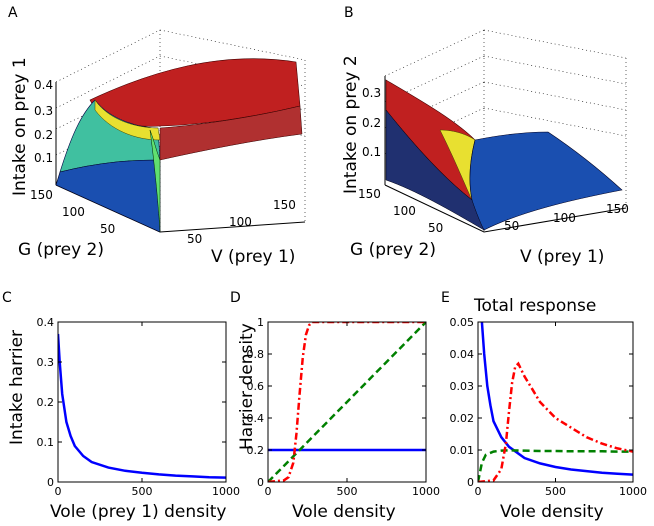  I want to click on panel-b-x-tick: 150, so click(617, 209).